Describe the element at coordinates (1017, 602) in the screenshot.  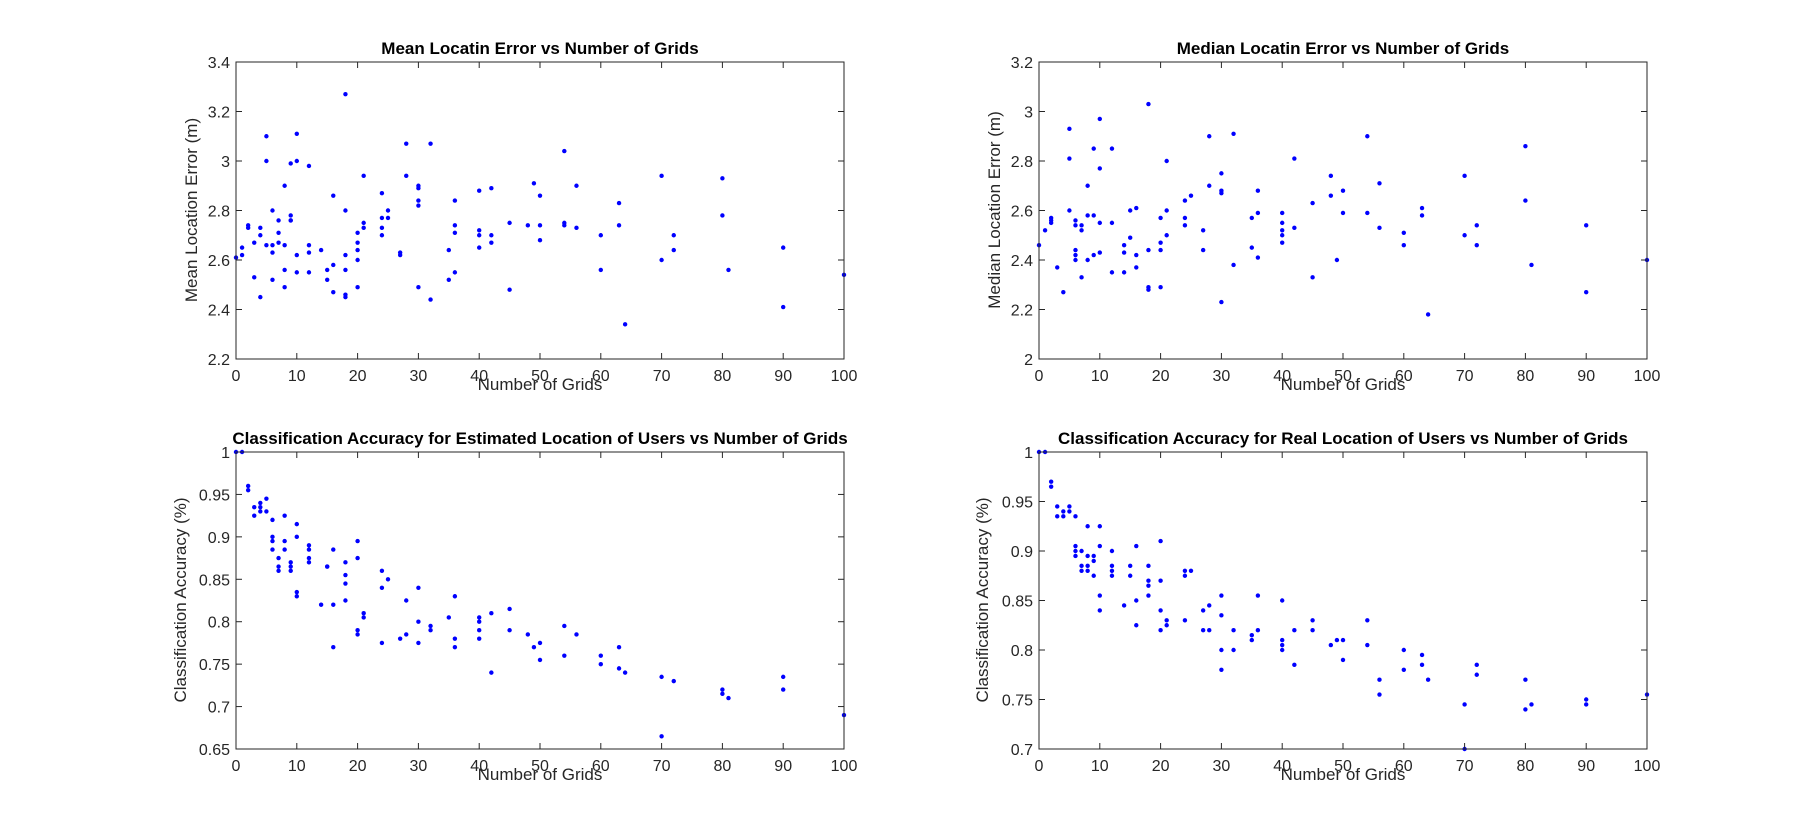
I see `y-tick-label: 0.85` at that location.